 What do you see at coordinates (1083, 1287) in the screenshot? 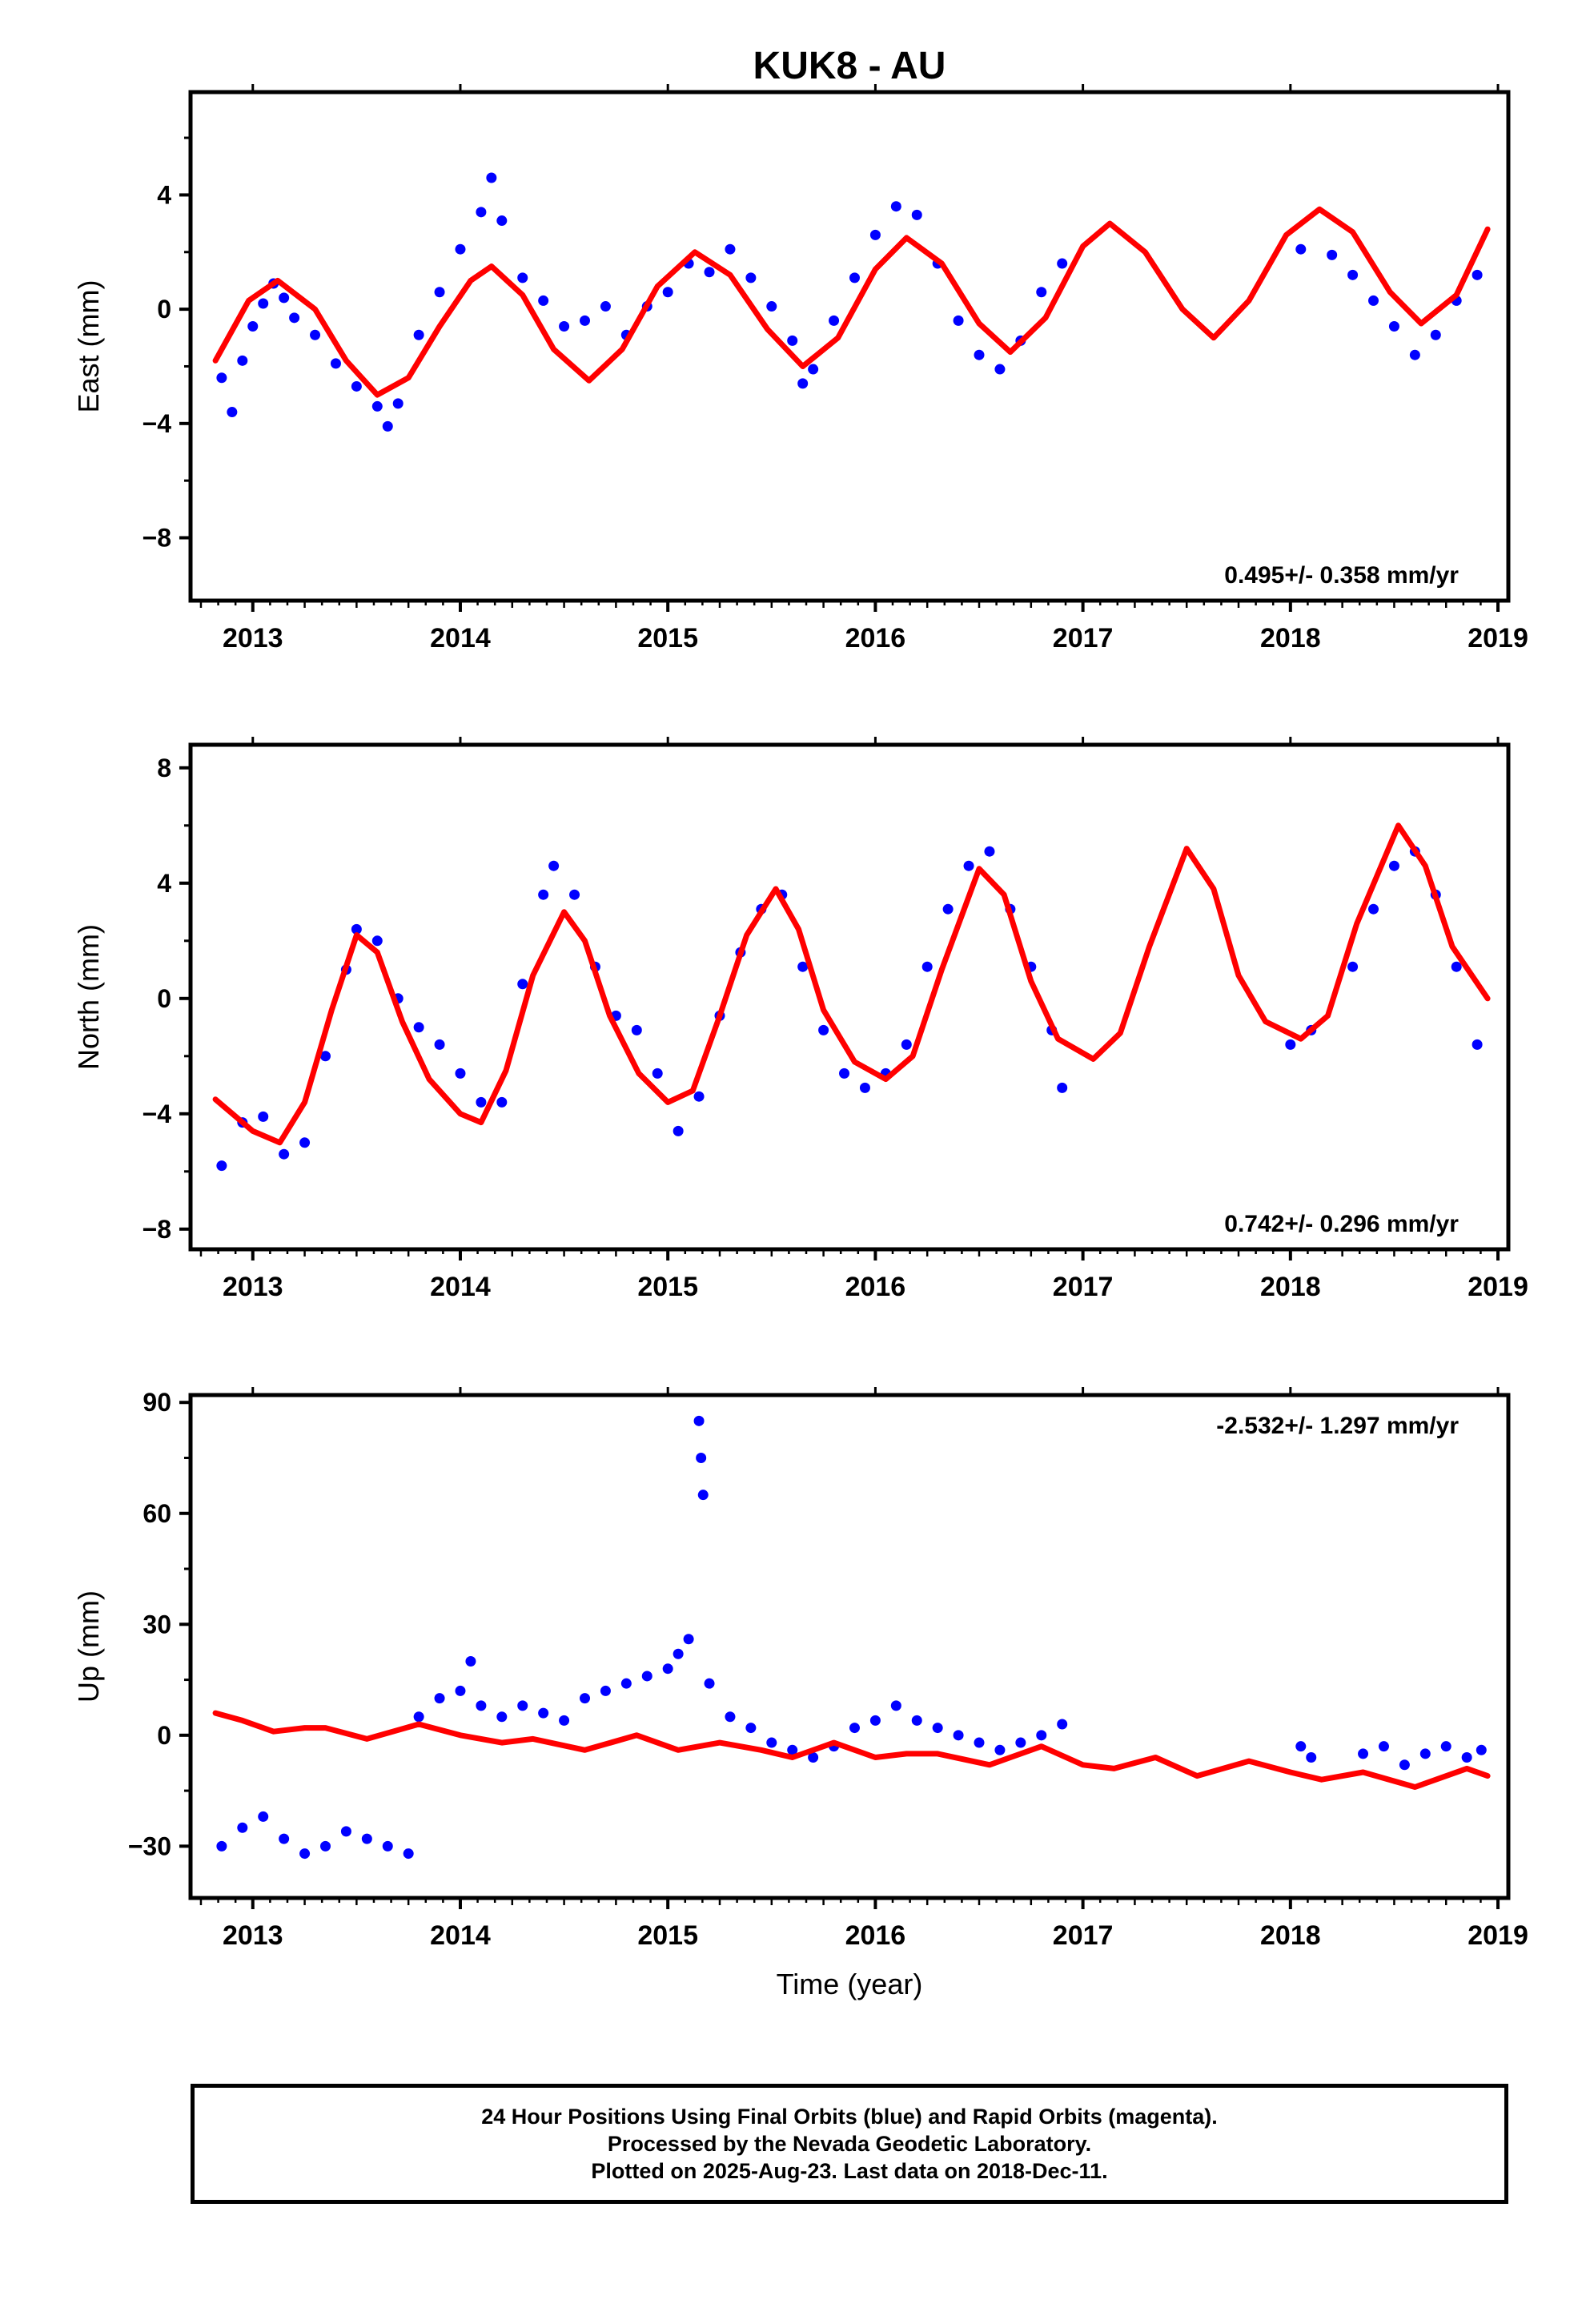
I see `panel-2-xtick-label: 2017` at bounding box center [1083, 1287].